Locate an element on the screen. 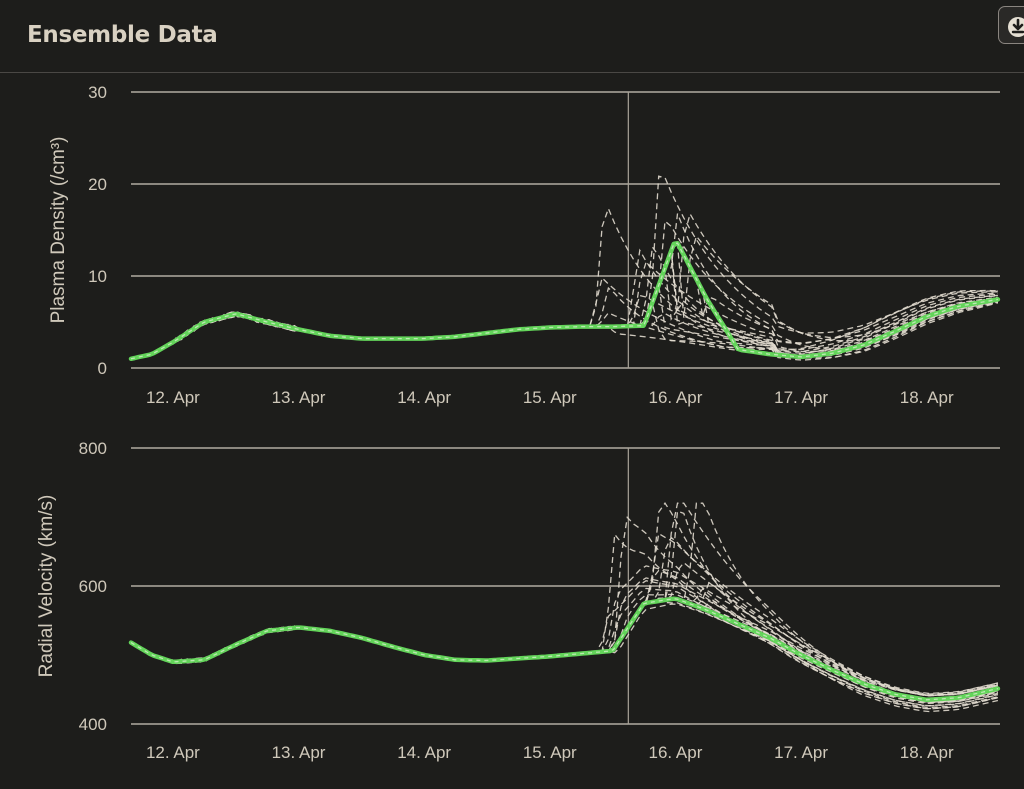  panel-header: Ensemble Data is located at coordinates (512, 36).